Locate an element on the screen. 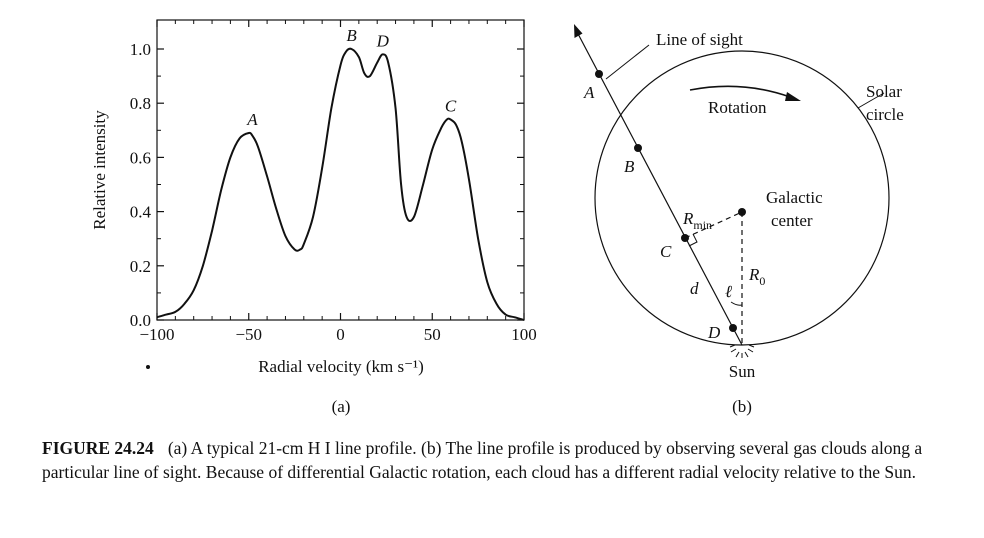 This screenshot has width=984, height=538. r0-label: R0 is located at coordinates (756, 276).